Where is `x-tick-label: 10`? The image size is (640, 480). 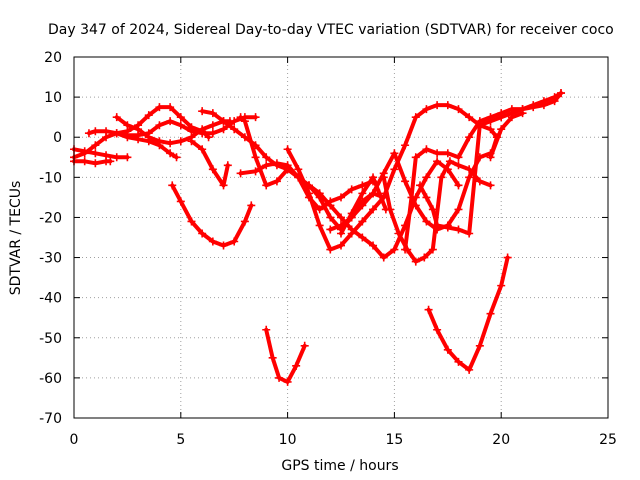 x-tick-label: 10 is located at coordinates (288, 440).